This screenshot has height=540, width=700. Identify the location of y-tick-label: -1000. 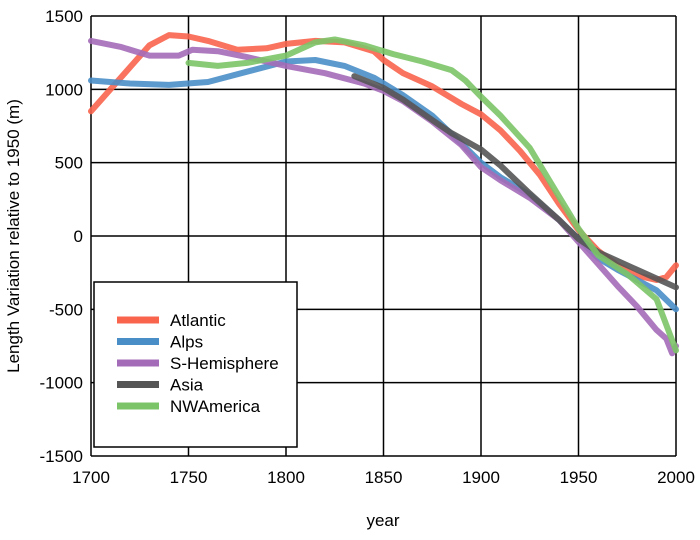
(61, 383).